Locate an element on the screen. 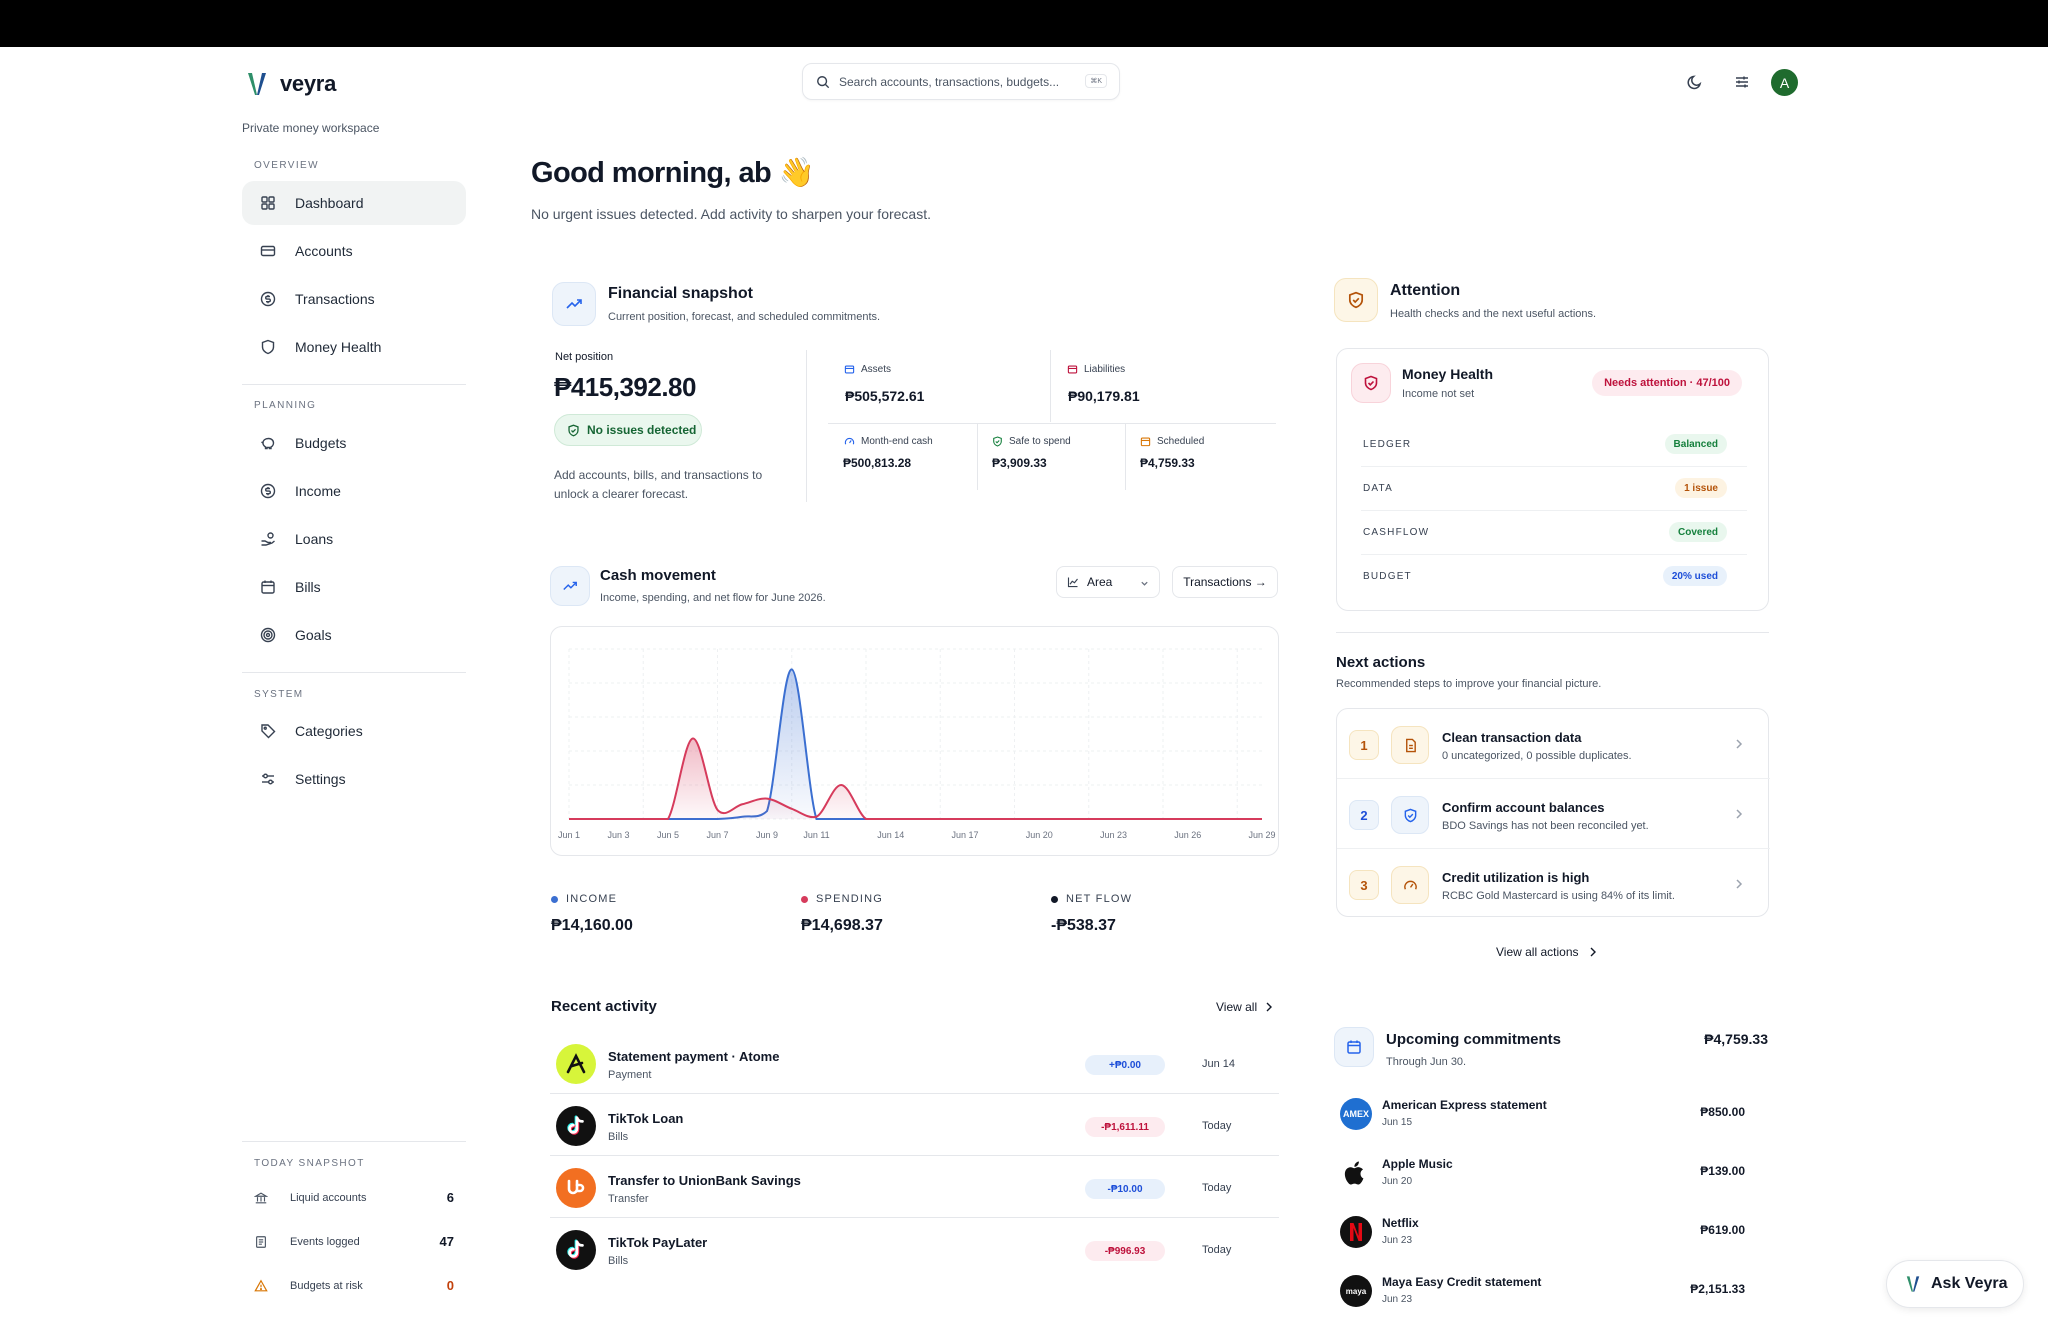 The image size is (2048, 1332). page-title: Good morning, ab 👋 is located at coordinates (673, 173).